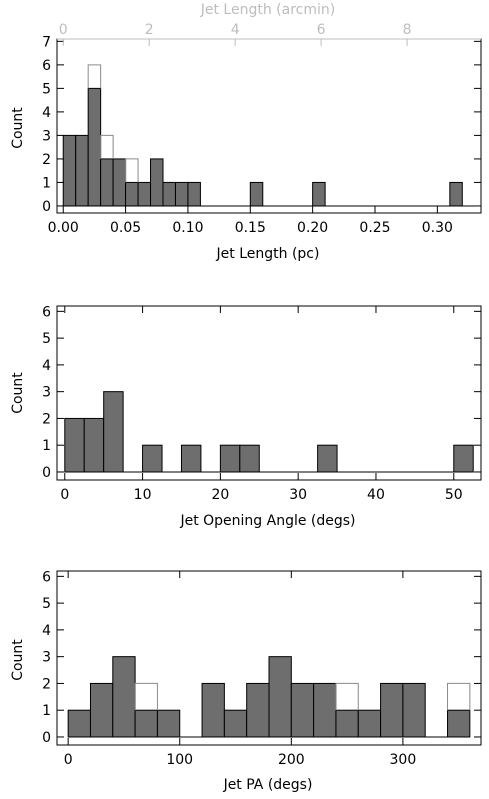  Describe the element at coordinates (46, 160) in the screenshot. I see `jet-length-y-tick-label-2: 2` at that location.